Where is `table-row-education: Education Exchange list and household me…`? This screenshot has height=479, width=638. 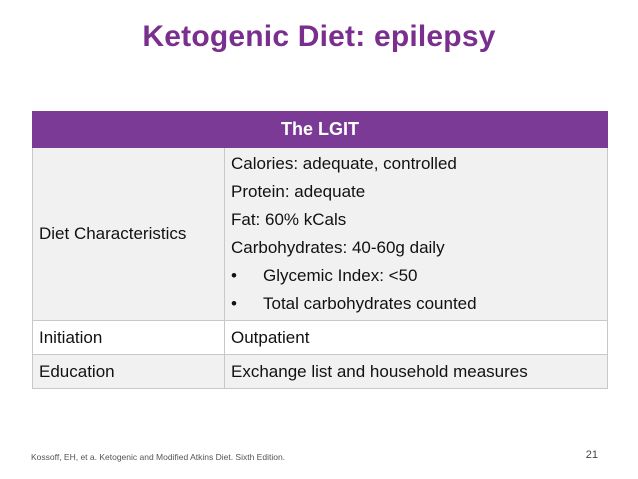 table-row-education: Education Exchange list and household me… is located at coordinates (320, 371).